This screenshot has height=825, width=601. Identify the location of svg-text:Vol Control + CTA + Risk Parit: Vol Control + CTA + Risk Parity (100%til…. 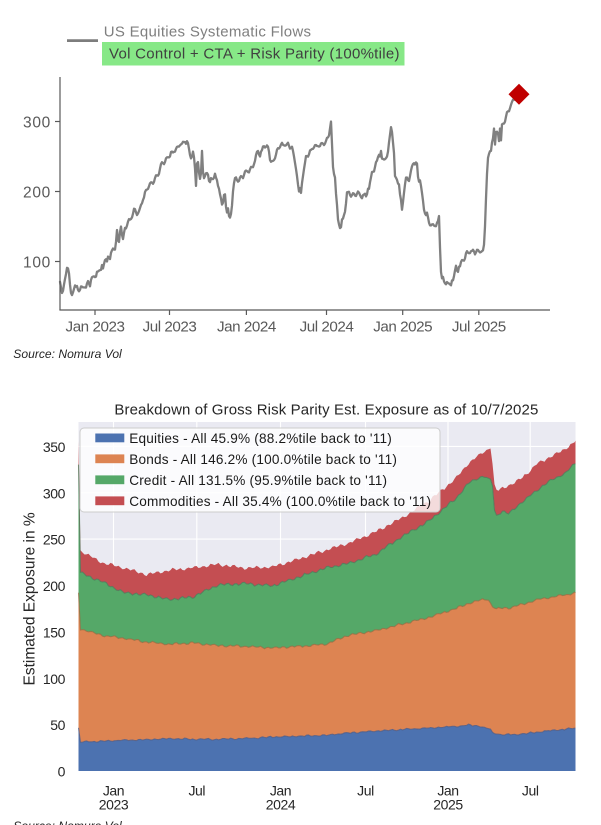
(254, 53).